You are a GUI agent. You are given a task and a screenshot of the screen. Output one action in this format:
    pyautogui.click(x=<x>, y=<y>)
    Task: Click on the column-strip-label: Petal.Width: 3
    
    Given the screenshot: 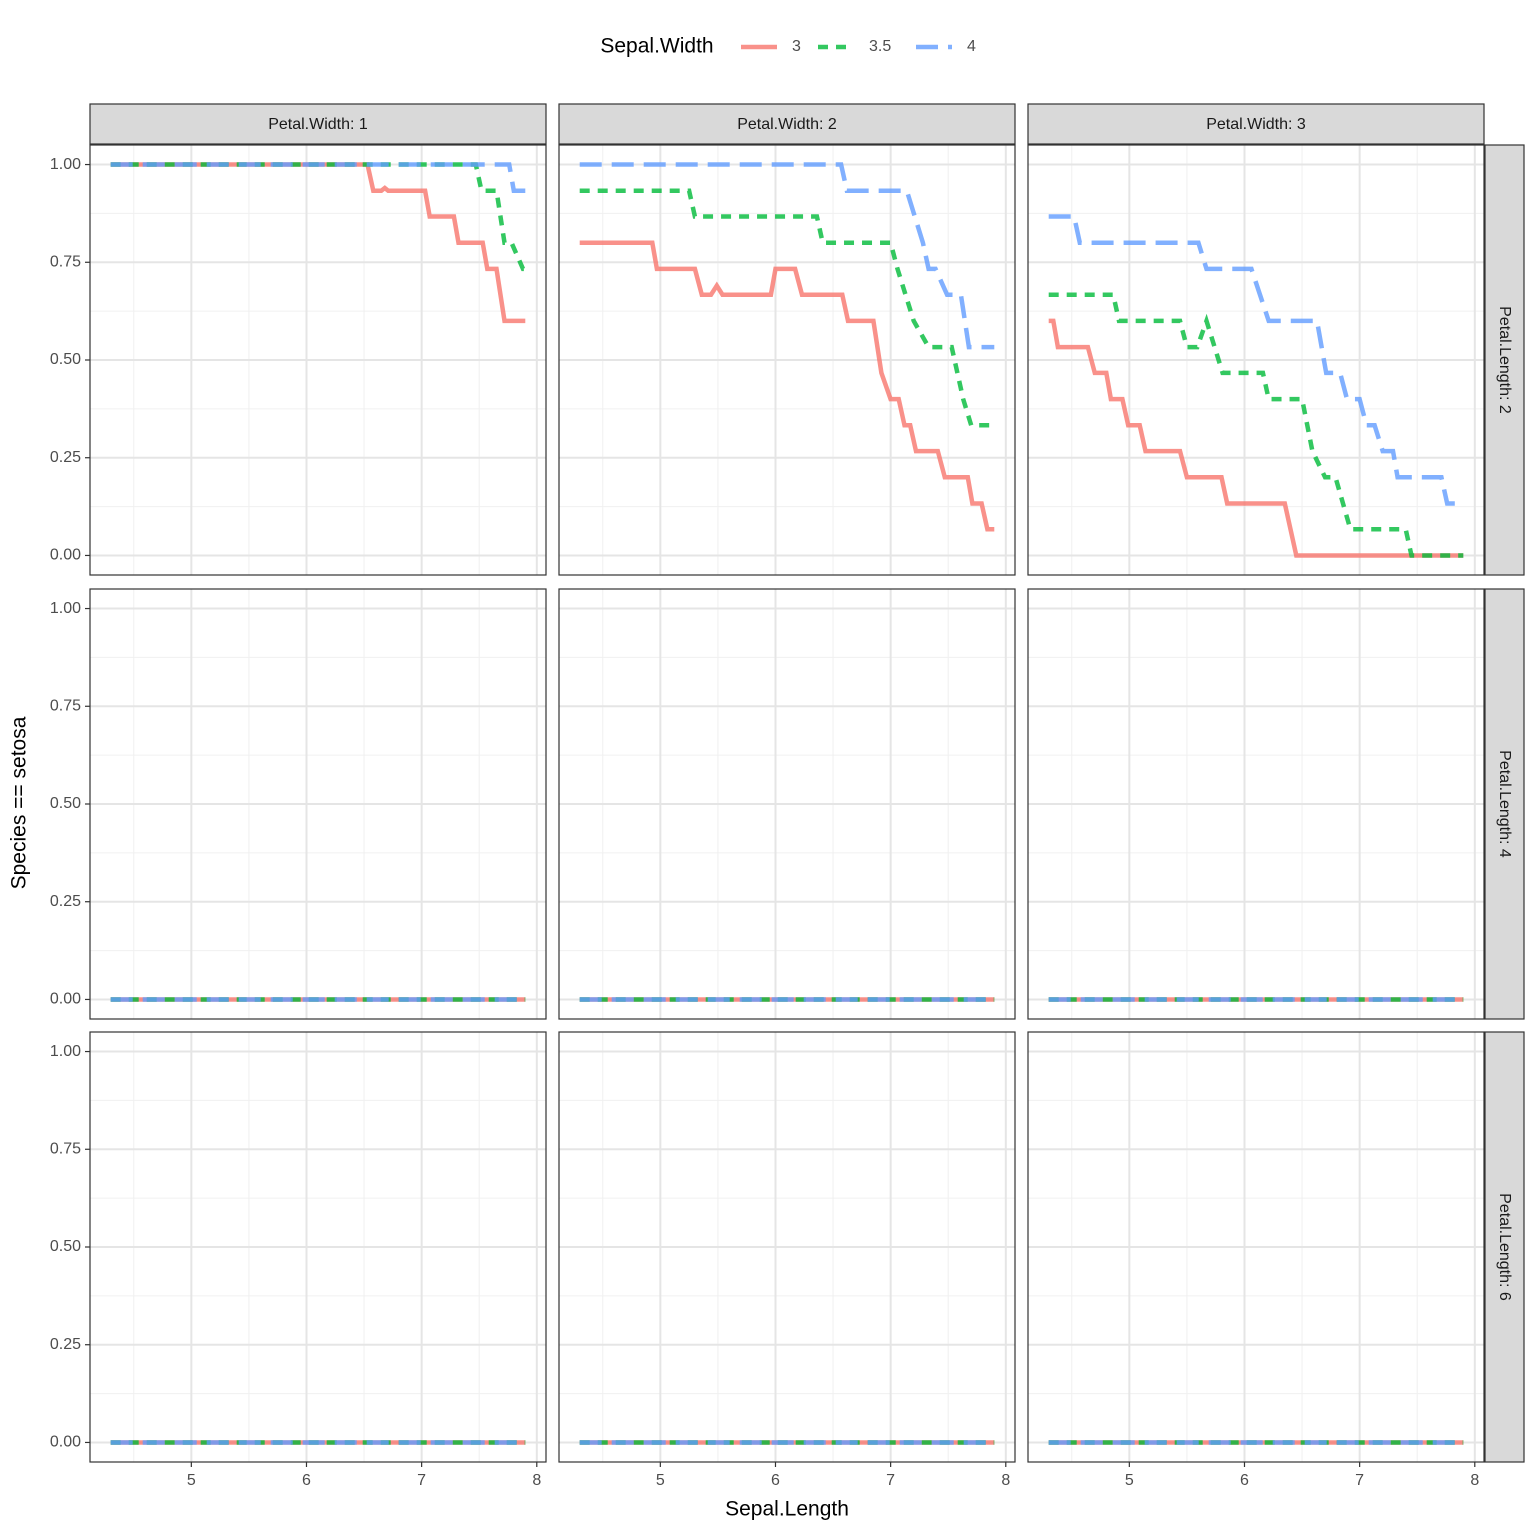 What is the action you would take?
    pyautogui.click(x=1256, y=124)
    